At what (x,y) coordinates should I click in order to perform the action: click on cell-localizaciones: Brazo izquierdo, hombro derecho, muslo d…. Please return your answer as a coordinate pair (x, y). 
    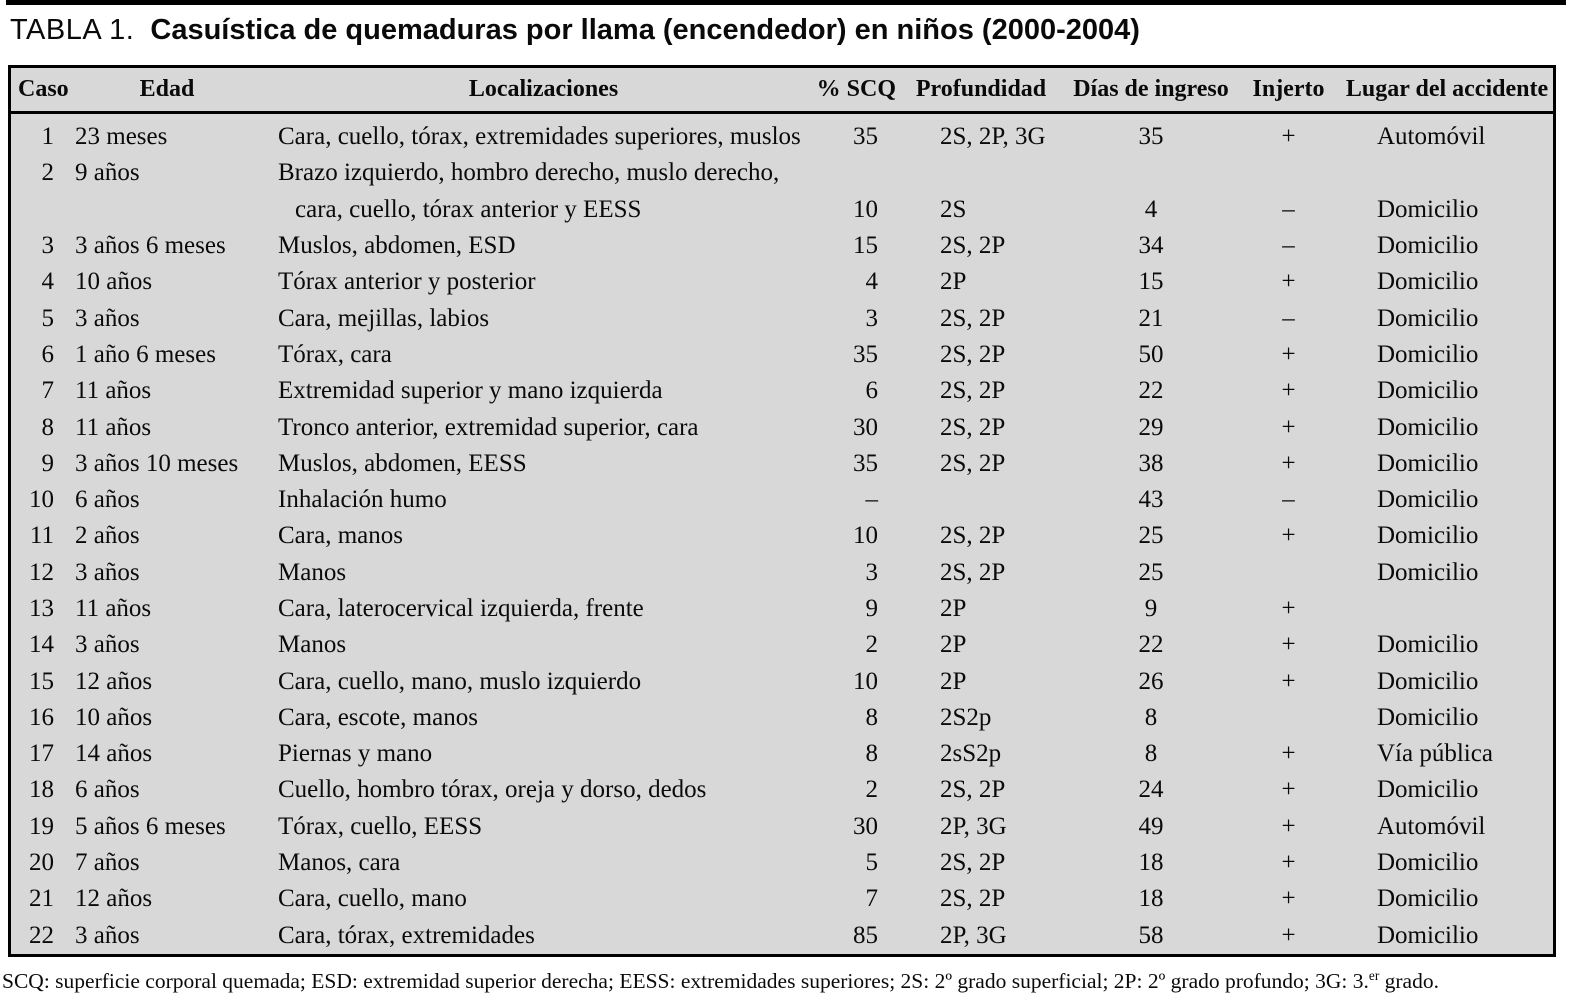
    Looking at the image, I should click on (529, 173).